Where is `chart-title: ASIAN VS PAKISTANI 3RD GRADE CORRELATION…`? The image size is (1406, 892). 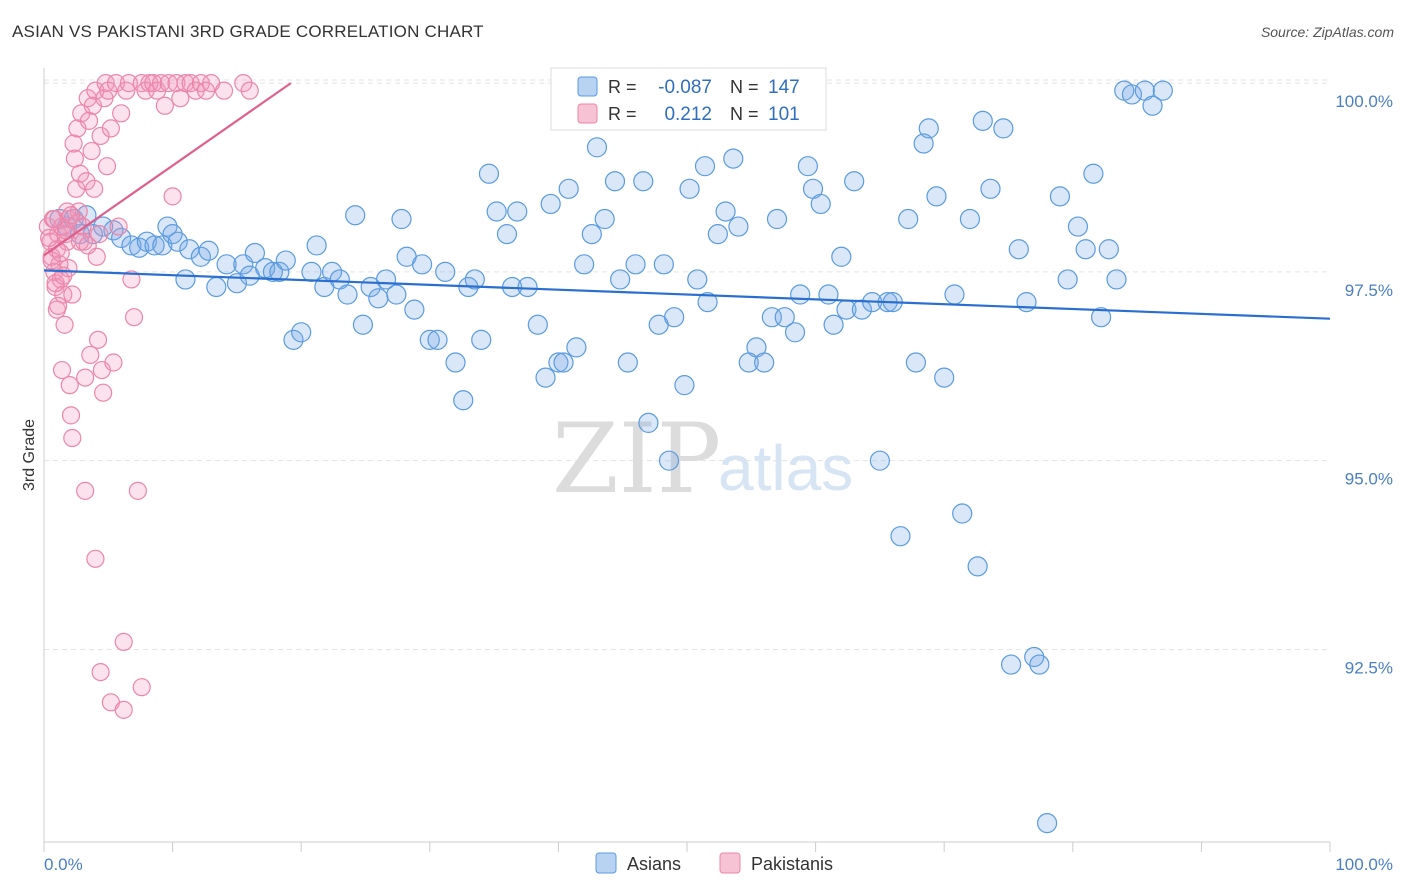 chart-title: ASIAN VS PAKISTANI 3RD GRADE CORRELATION… is located at coordinates (248, 31).